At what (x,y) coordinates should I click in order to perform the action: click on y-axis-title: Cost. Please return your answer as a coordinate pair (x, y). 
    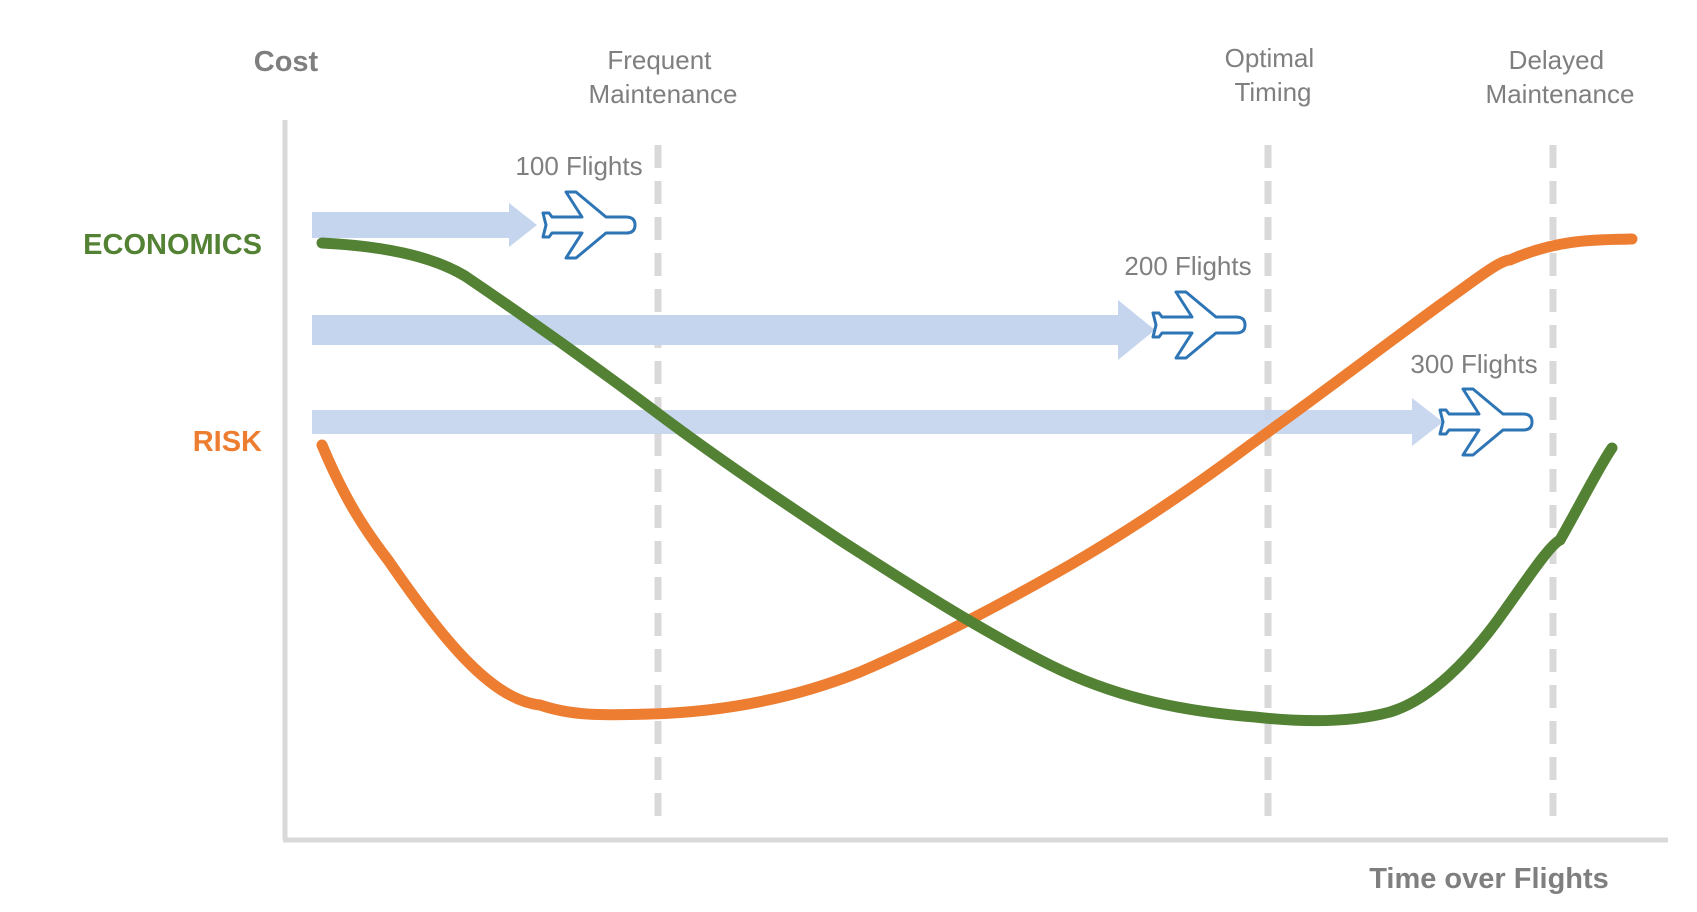
    Looking at the image, I should click on (286, 62).